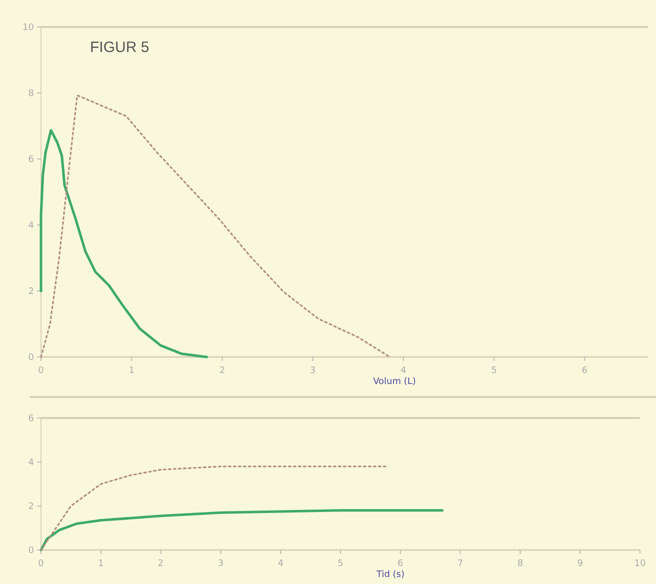 Image resolution: width=656 pixels, height=584 pixels. Describe the element at coordinates (394, 382) in the screenshot. I see `x-axis-title: Volum (L)` at that location.